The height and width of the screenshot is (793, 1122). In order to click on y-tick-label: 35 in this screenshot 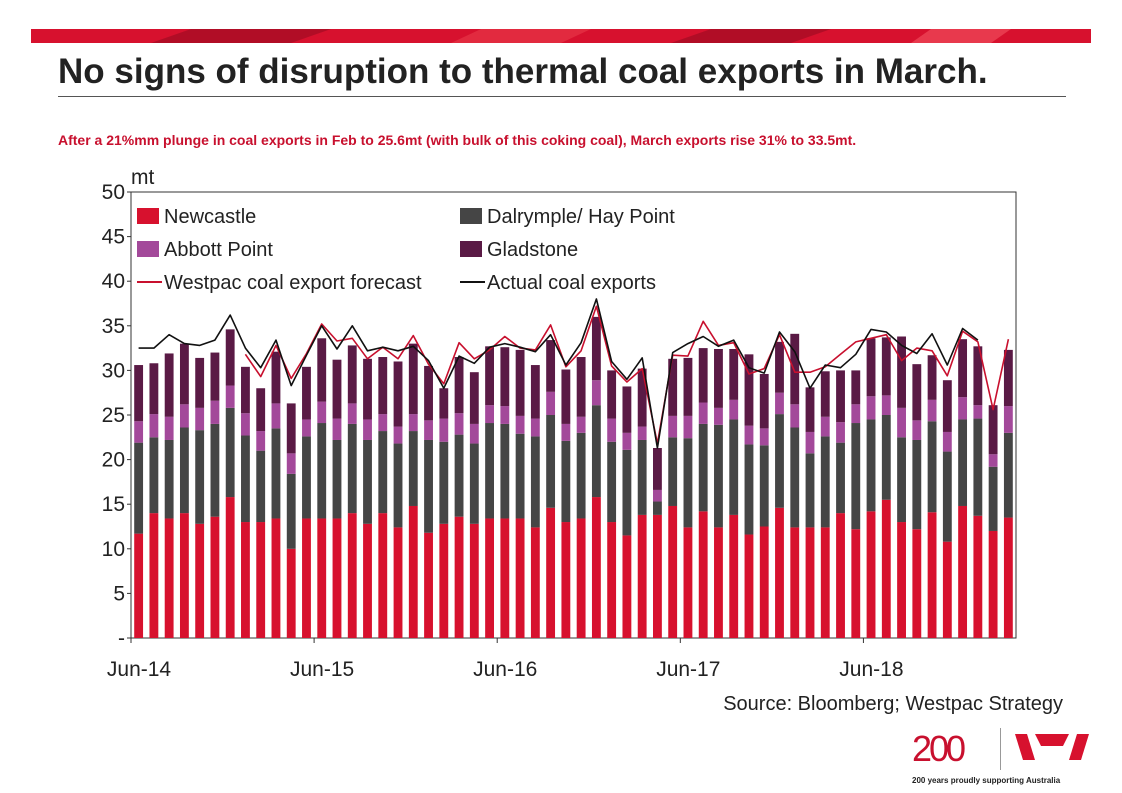, I will do `click(113, 326)`.